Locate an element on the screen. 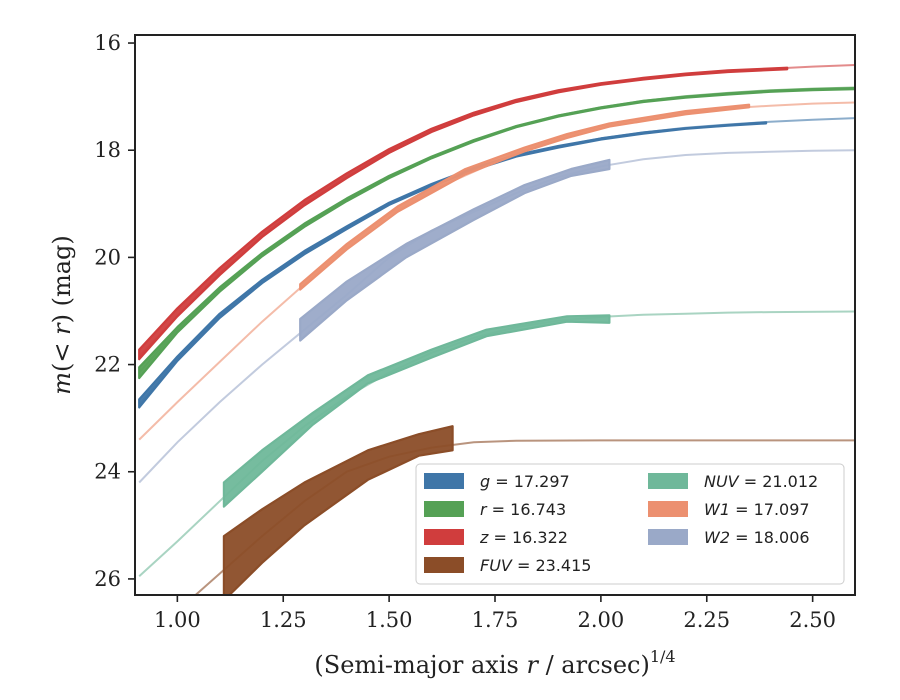 The width and height of the screenshot is (900, 700). legend-entry-fuv: FUV = 23.415 is located at coordinates (535, 565).